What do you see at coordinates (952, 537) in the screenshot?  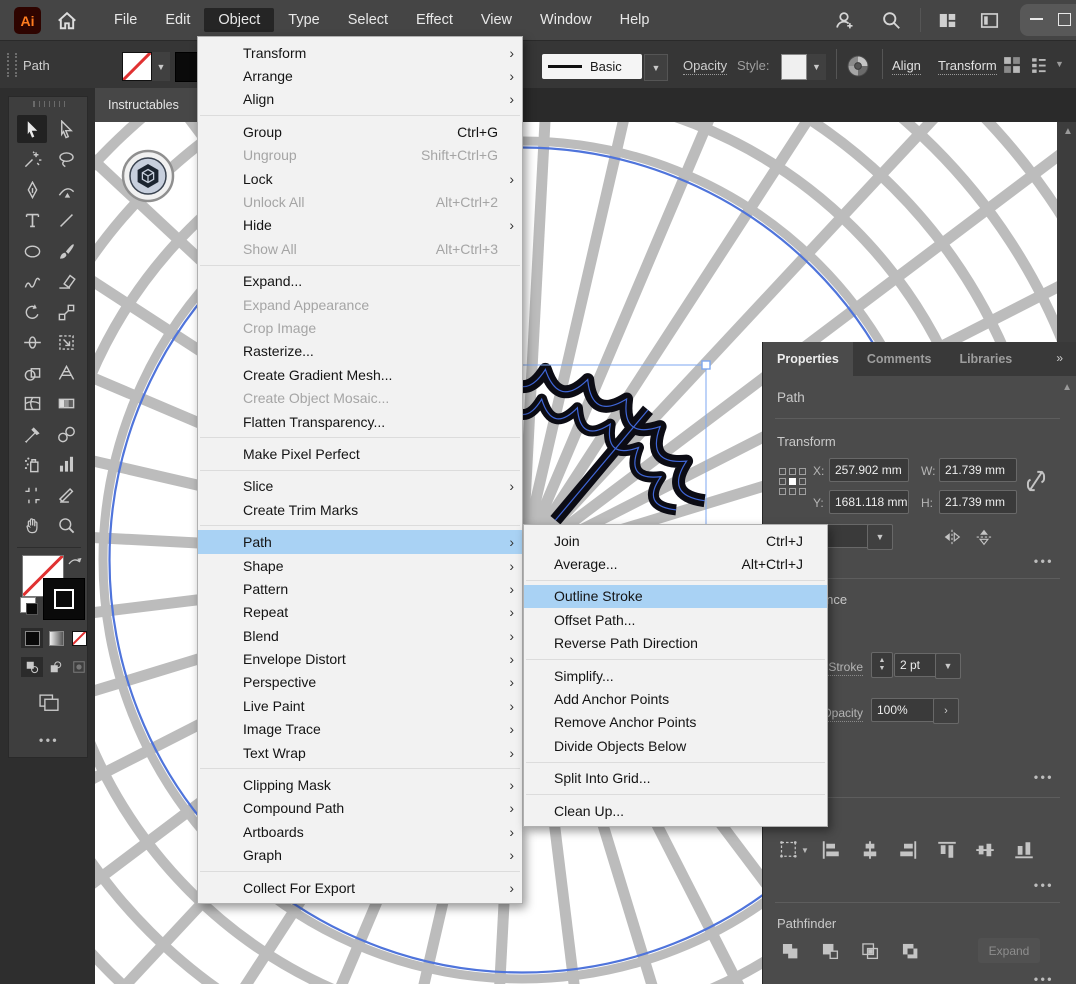 I see `flip-horizontal-icon` at bounding box center [952, 537].